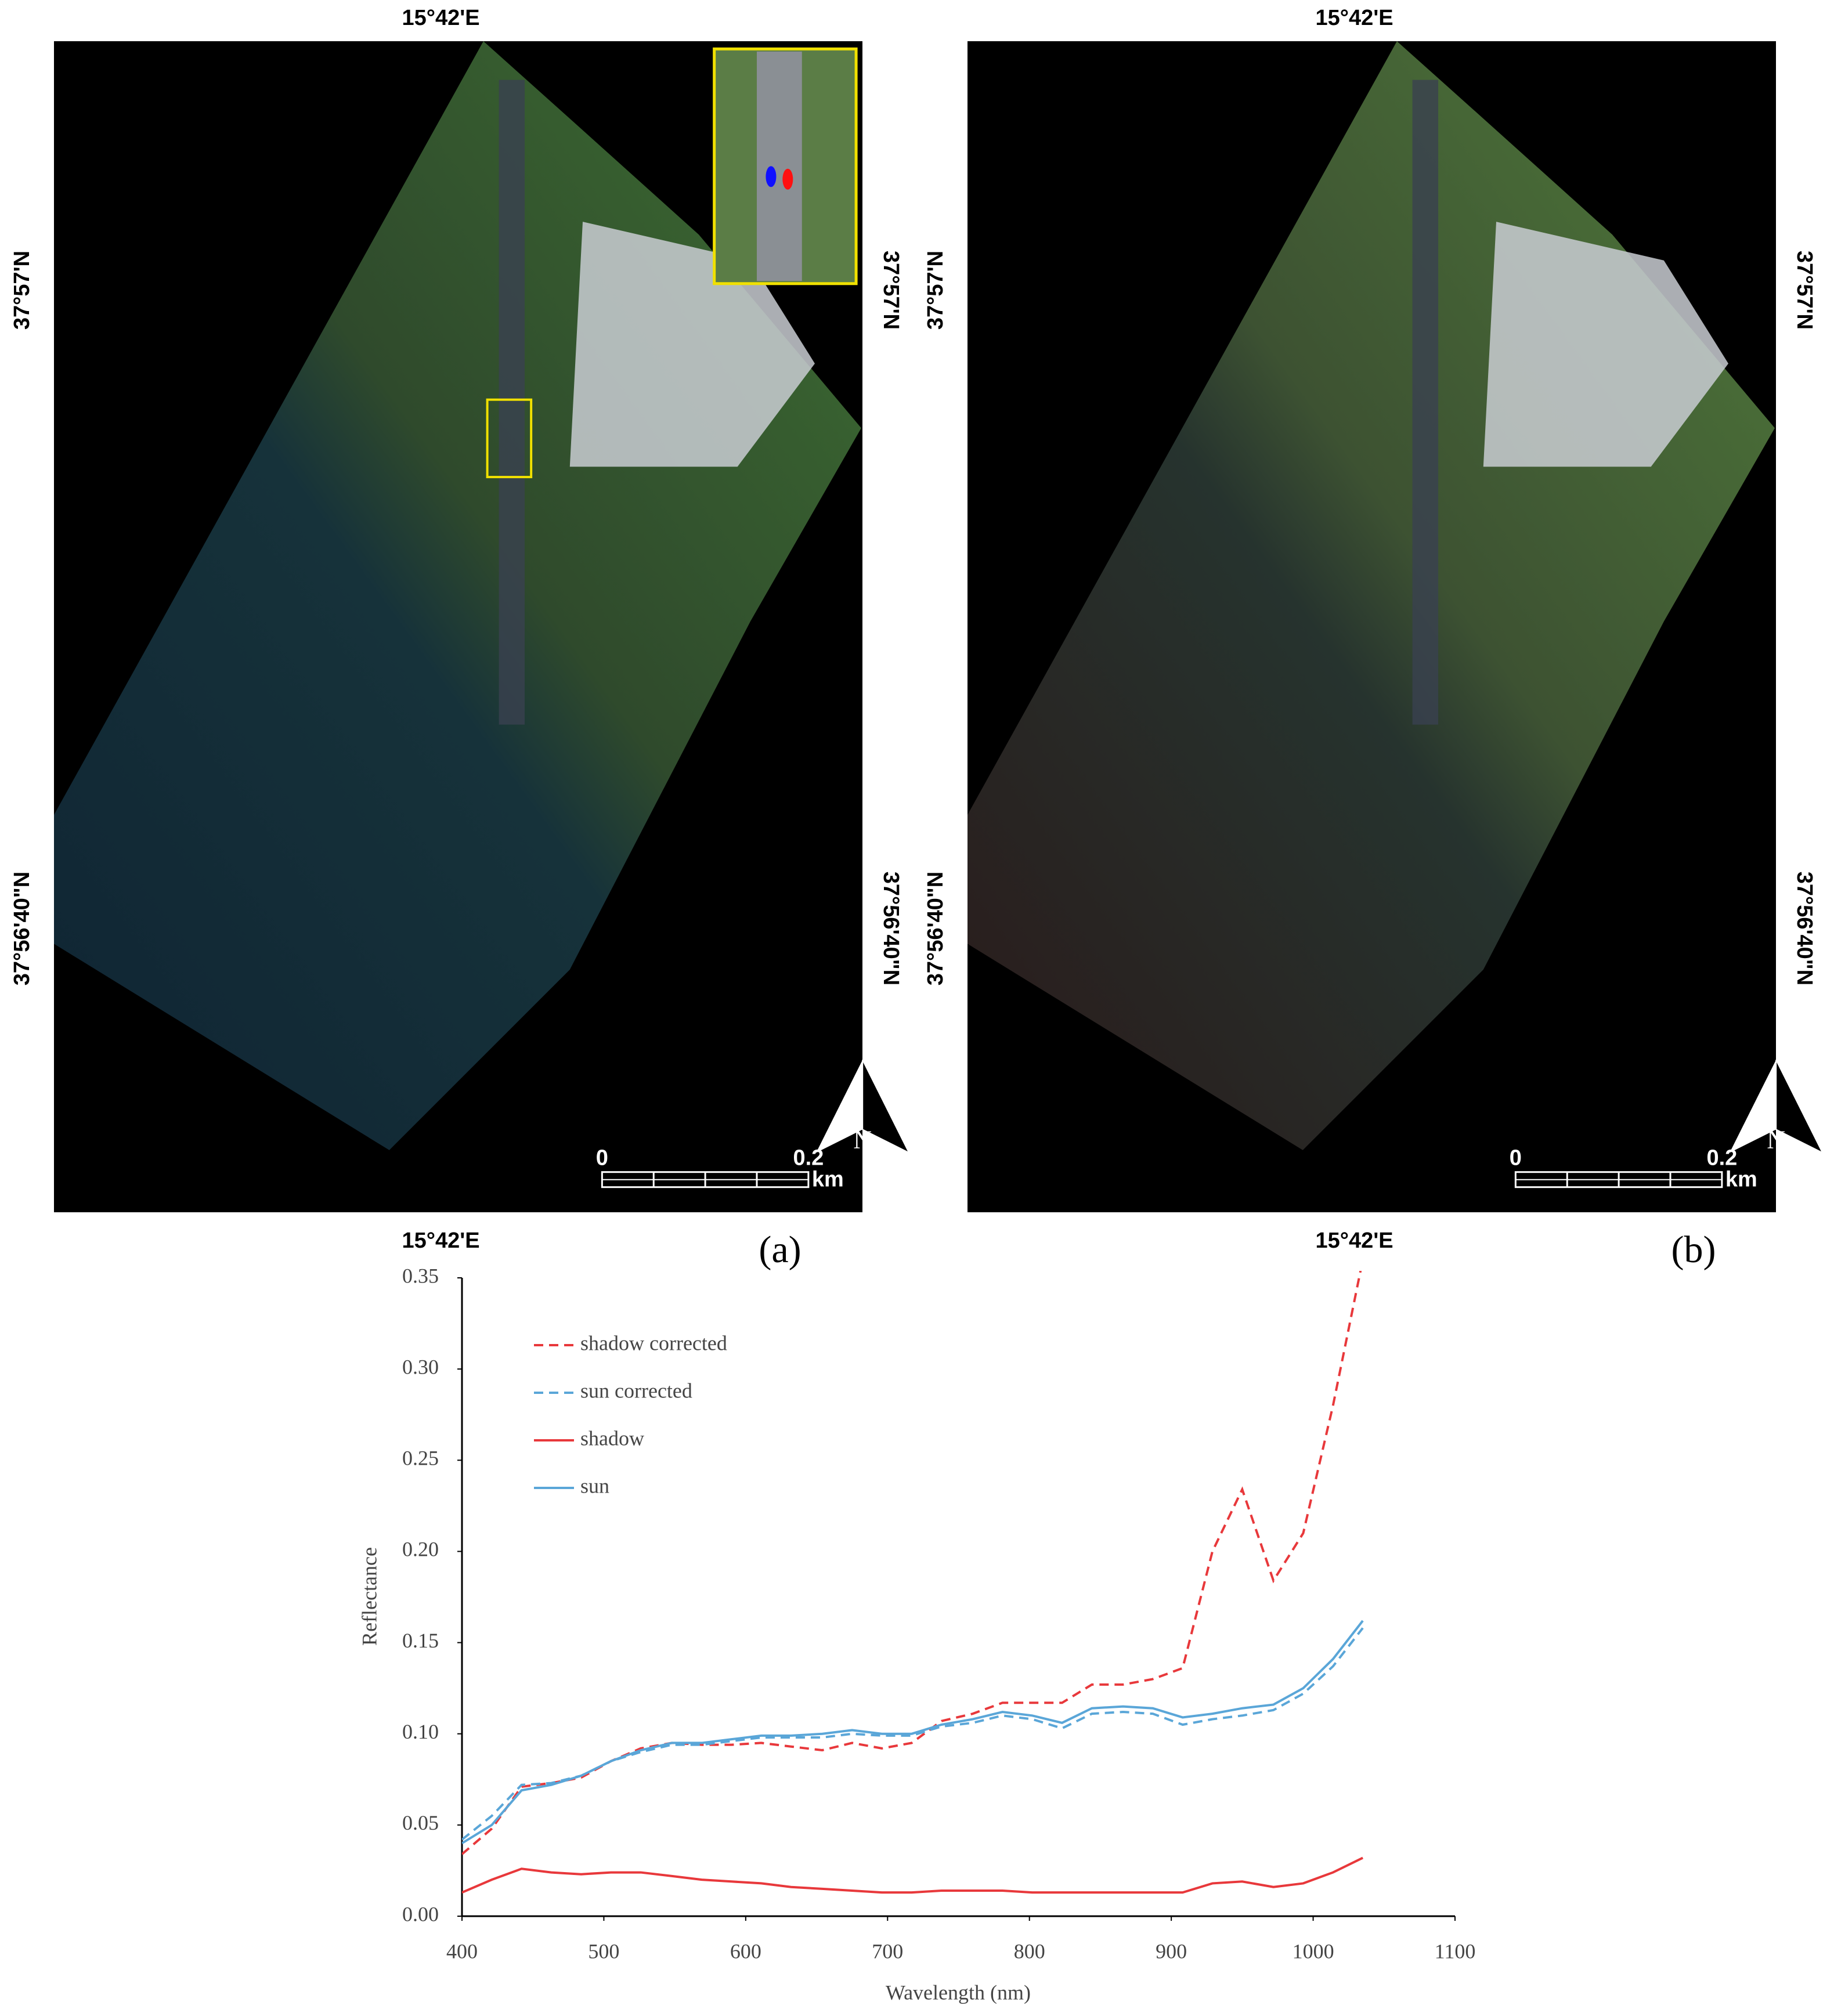 The height and width of the screenshot is (2016, 1834). Describe the element at coordinates (1171, 1951) in the screenshot. I see `x-tick-label: 900` at that location.